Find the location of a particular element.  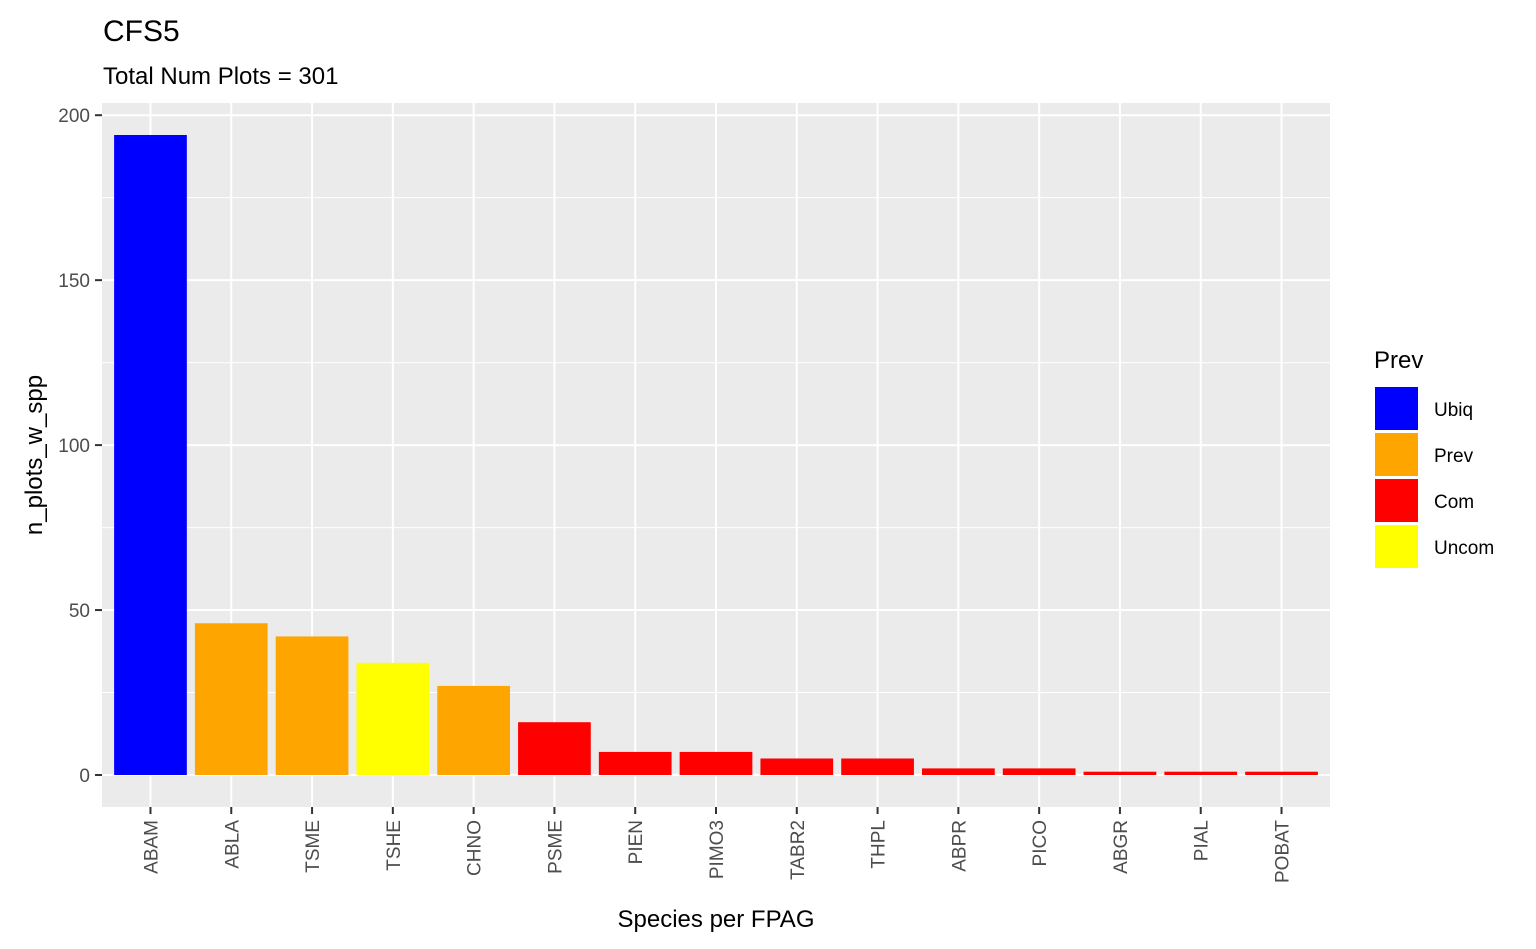

y-tick-label: 150 is located at coordinates (74, 281).